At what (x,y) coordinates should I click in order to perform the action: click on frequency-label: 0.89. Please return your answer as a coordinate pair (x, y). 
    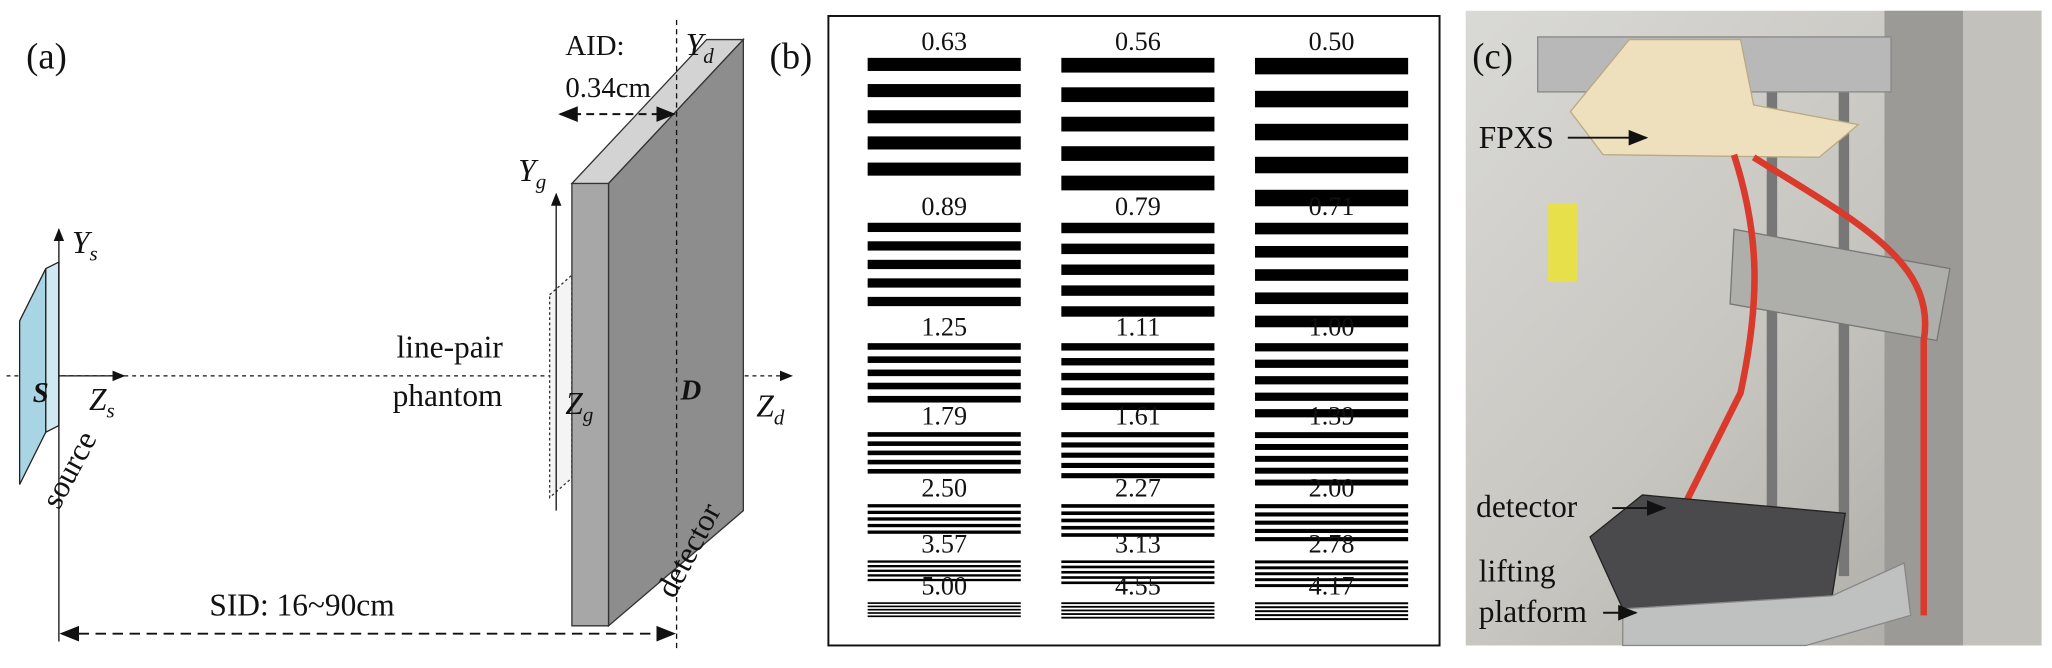
    Looking at the image, I should click on (944, 206).